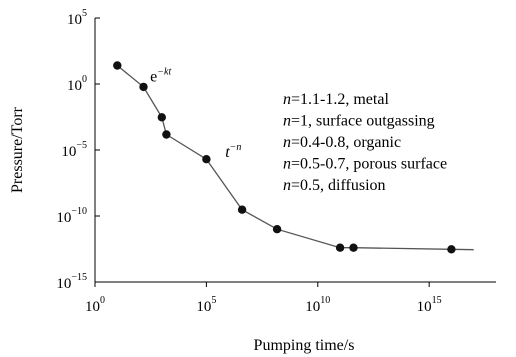 Image resolution: width=516 pixels, height=357 pixels. I want to click on x-tick-label-2: 10¹⁰, so click(317, 305).